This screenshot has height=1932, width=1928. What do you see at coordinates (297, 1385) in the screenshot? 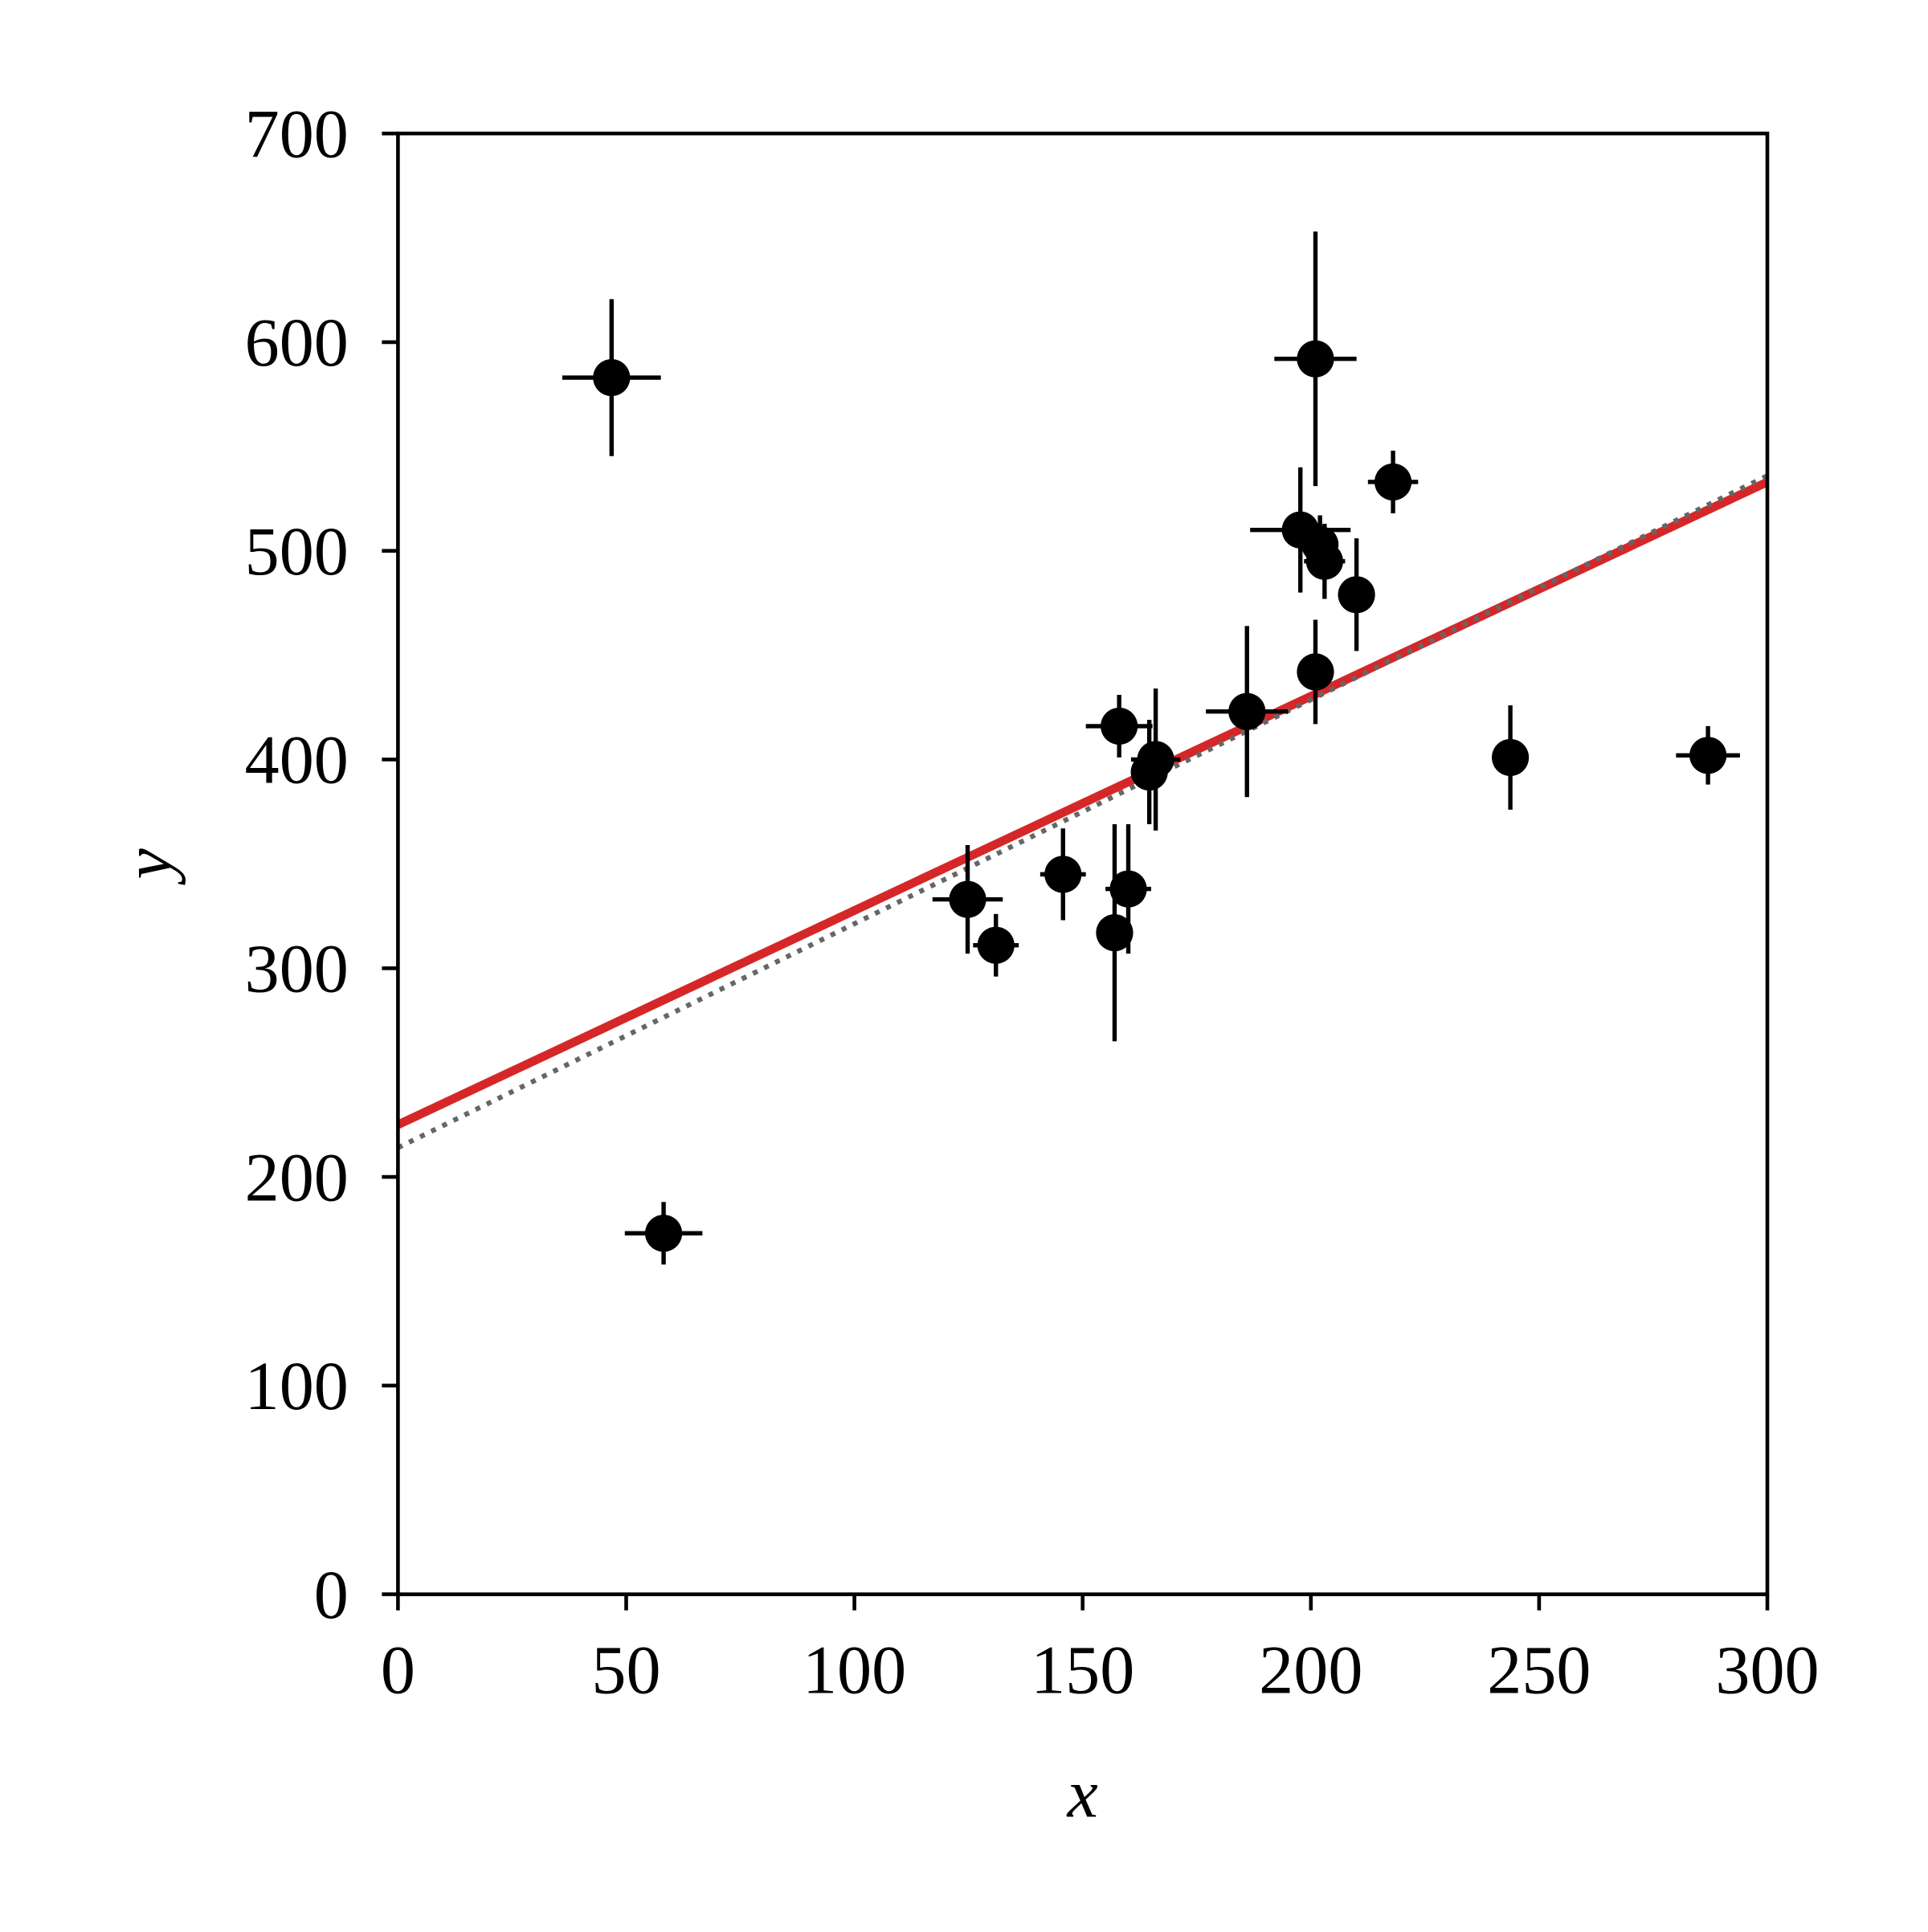
I see `y-tick-label: 100` at bounding box center [297, 1385].